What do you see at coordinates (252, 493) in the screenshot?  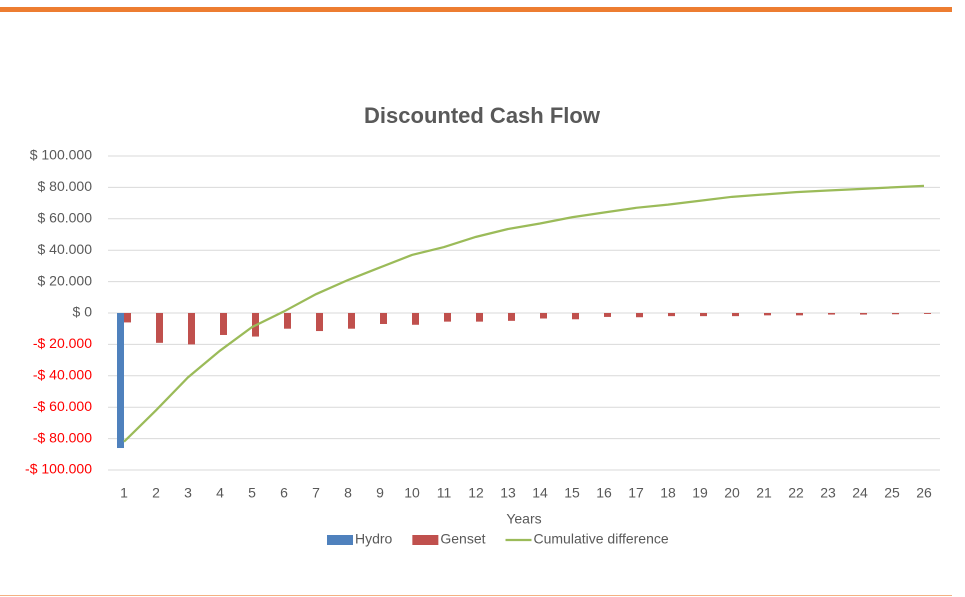 I see `x-tick-label: 5` at bounding box center [252, 493].